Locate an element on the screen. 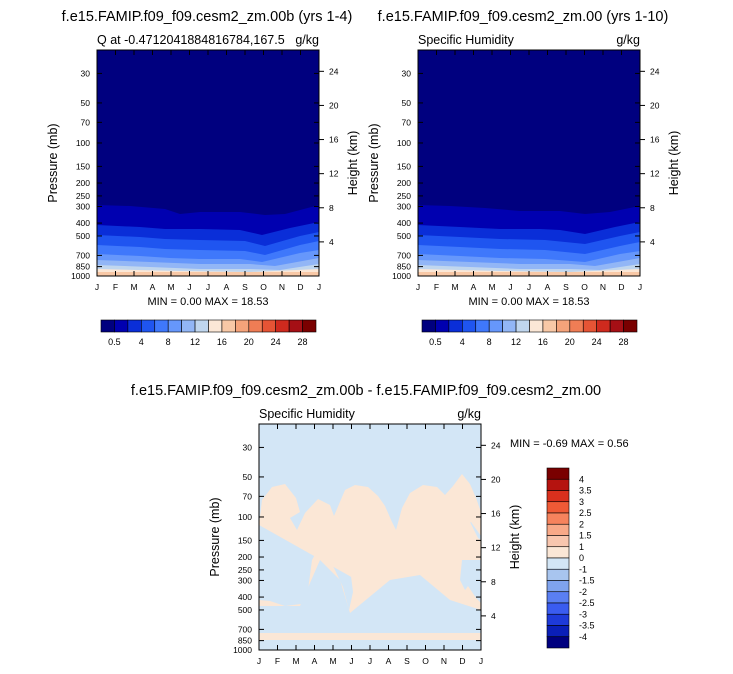 Image resolution: width=733 pixels, height=674 pixels. colorbar-label: 1 is located at coordinates (581, 547).